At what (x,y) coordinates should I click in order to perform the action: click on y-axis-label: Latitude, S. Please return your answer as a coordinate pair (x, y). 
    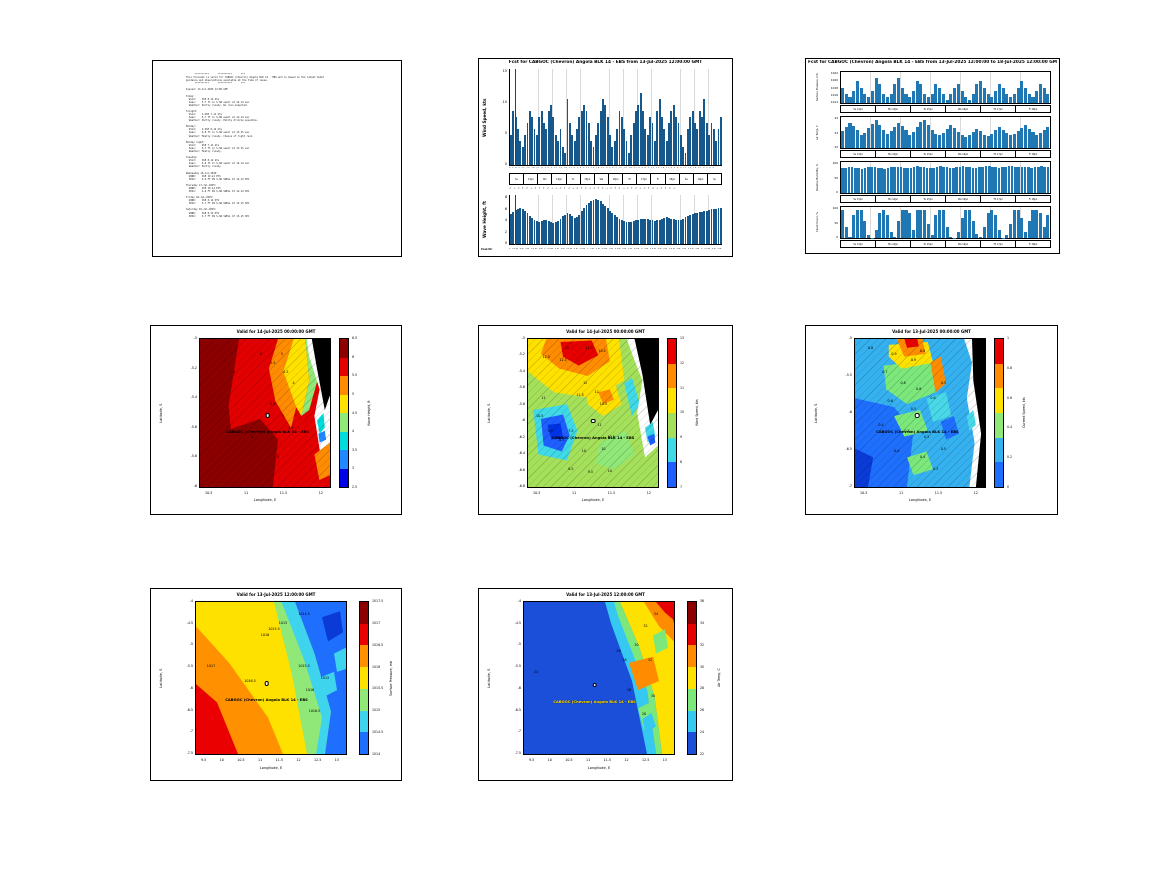
    Looking at the image, I should click on (161, 678).